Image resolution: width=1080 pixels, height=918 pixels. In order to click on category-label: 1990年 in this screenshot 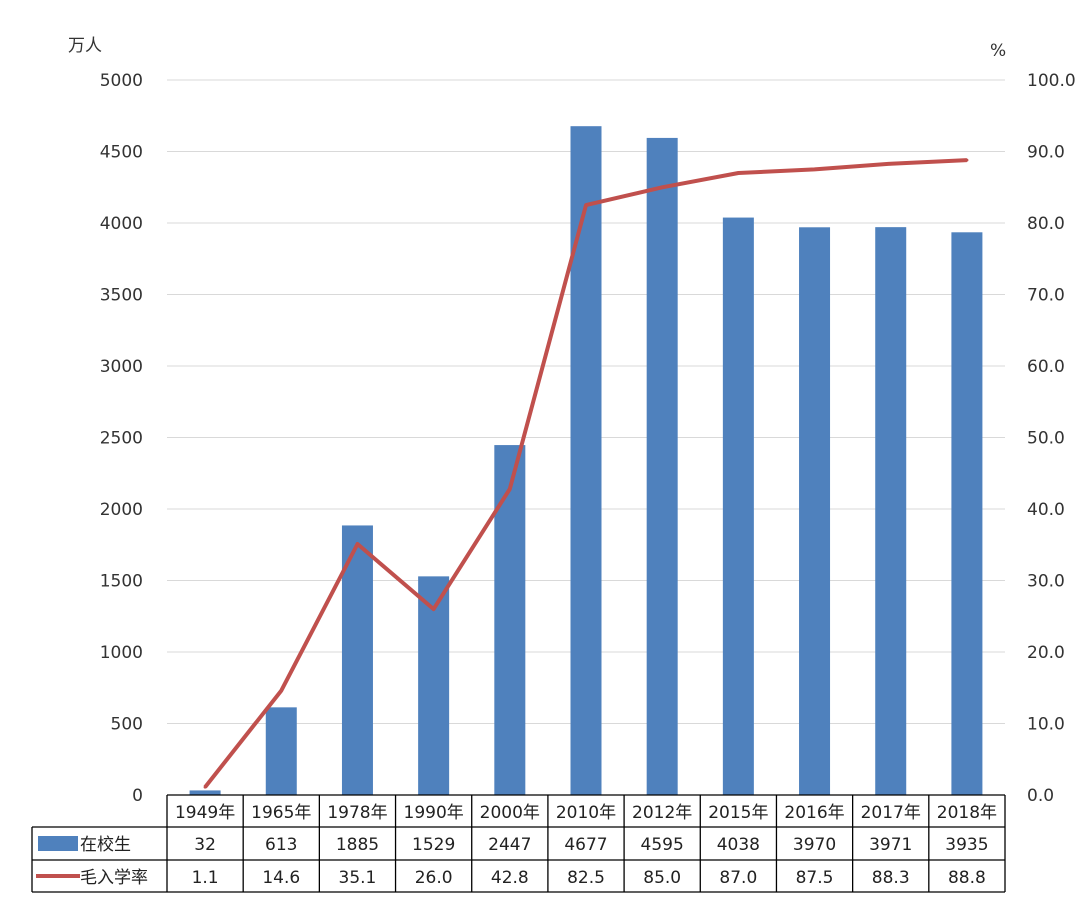, I will do `click(434, 813)`.